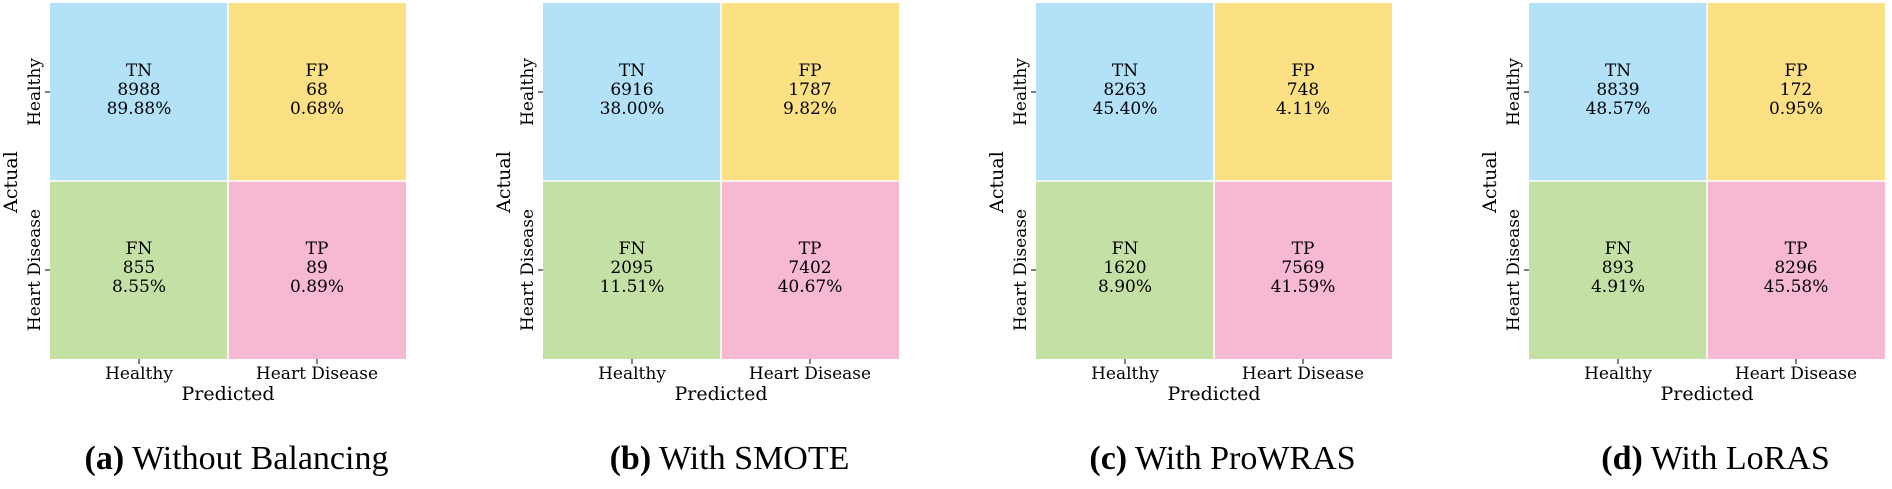 The image size is (1892, 489). Describe the element at coordinates (630, 458) in the screenshot. I see `caption-letter: (b)` at that location.